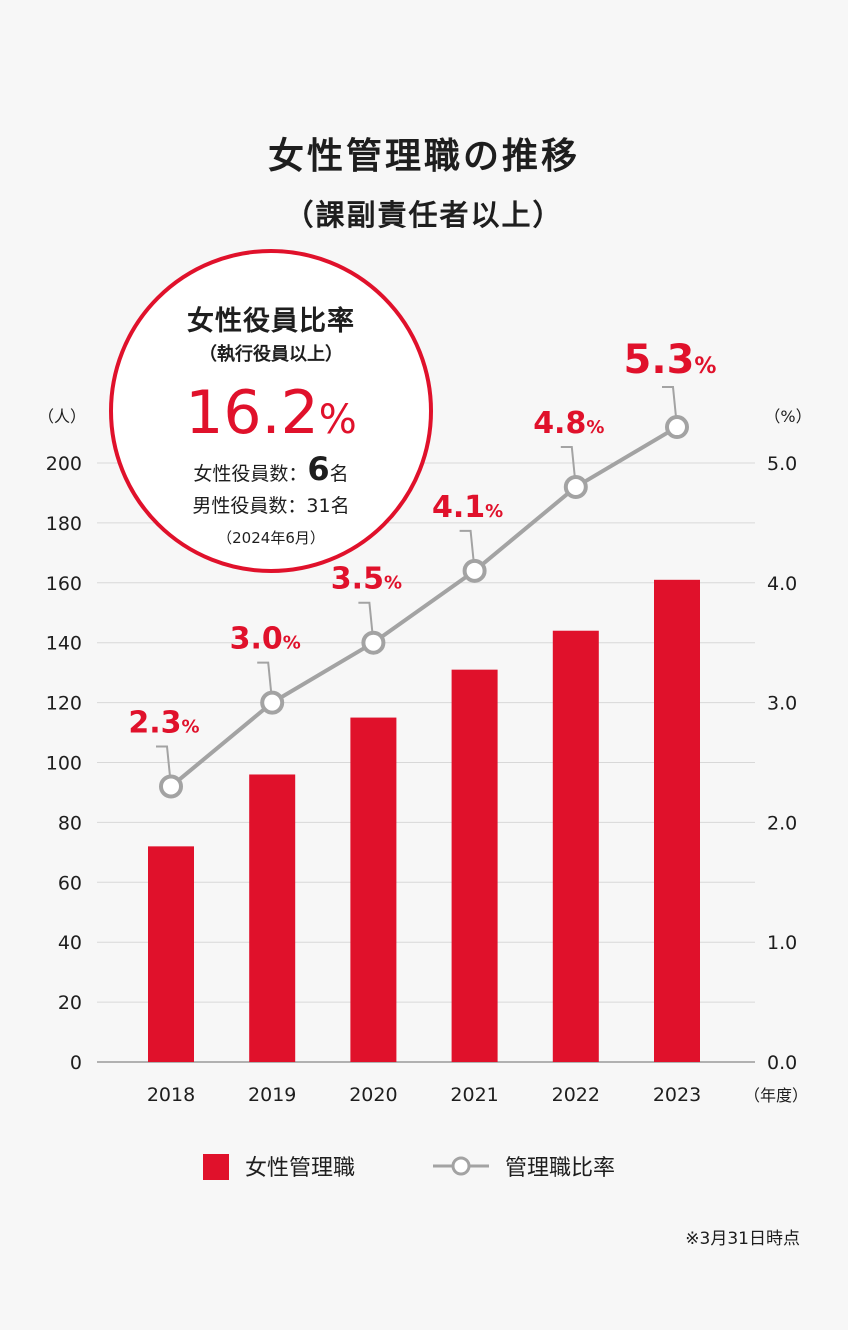 This screenshot has height=1330, width=848. What do you see at coordinates (782, 704) in the screenshot?
I see `right-tick-label: 3.0` at bounding box center [782, 704].